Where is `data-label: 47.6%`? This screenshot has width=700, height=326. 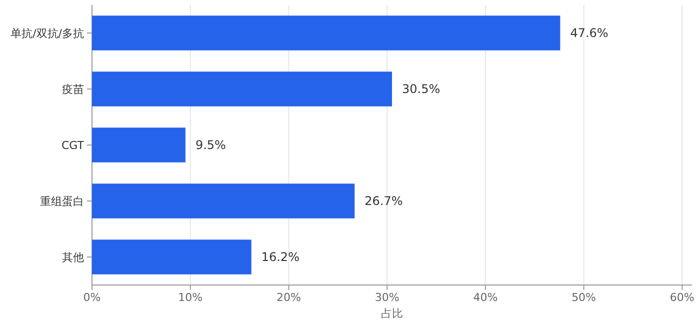 data-label: 47.6% is located at coordinates (589, 33).